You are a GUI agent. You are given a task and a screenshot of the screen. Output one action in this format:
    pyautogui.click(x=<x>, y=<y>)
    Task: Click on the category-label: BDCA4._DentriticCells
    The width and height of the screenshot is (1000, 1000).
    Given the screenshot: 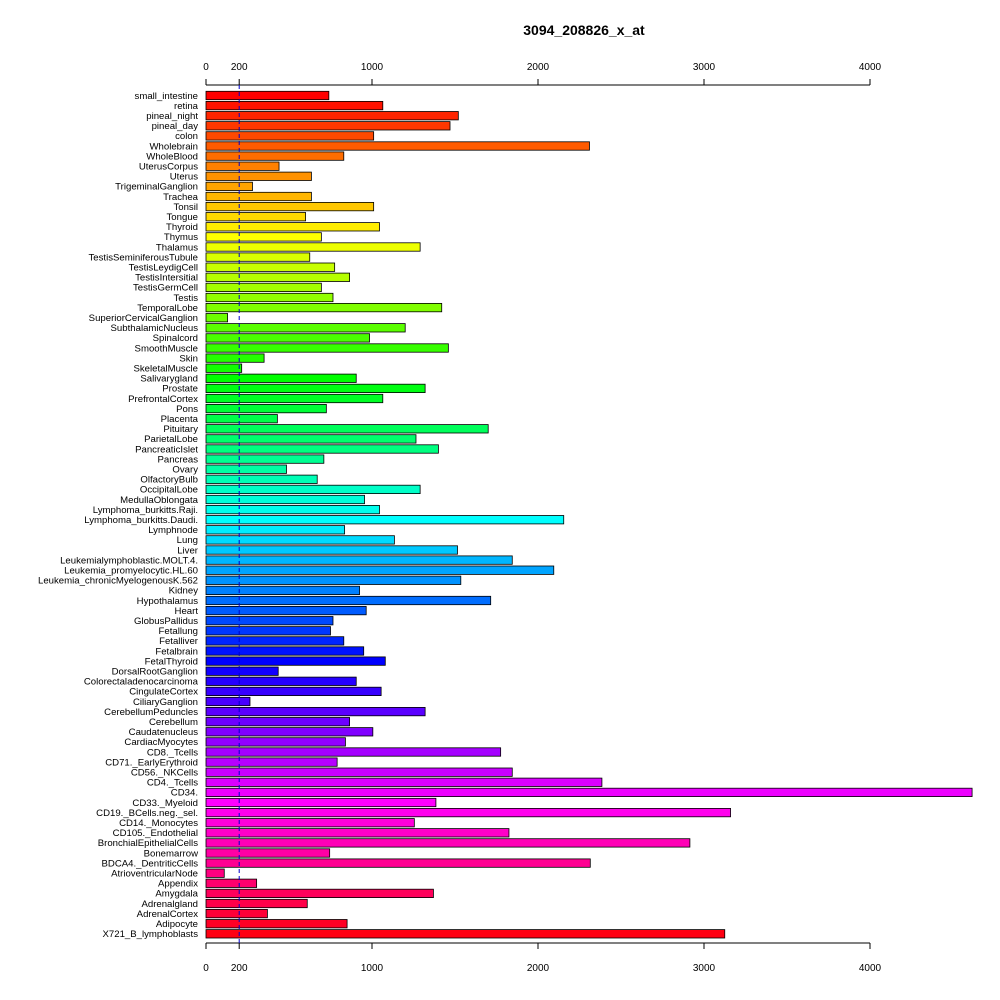 What is the action you would take?
    pyautogui.click(x=150, y=863)
    